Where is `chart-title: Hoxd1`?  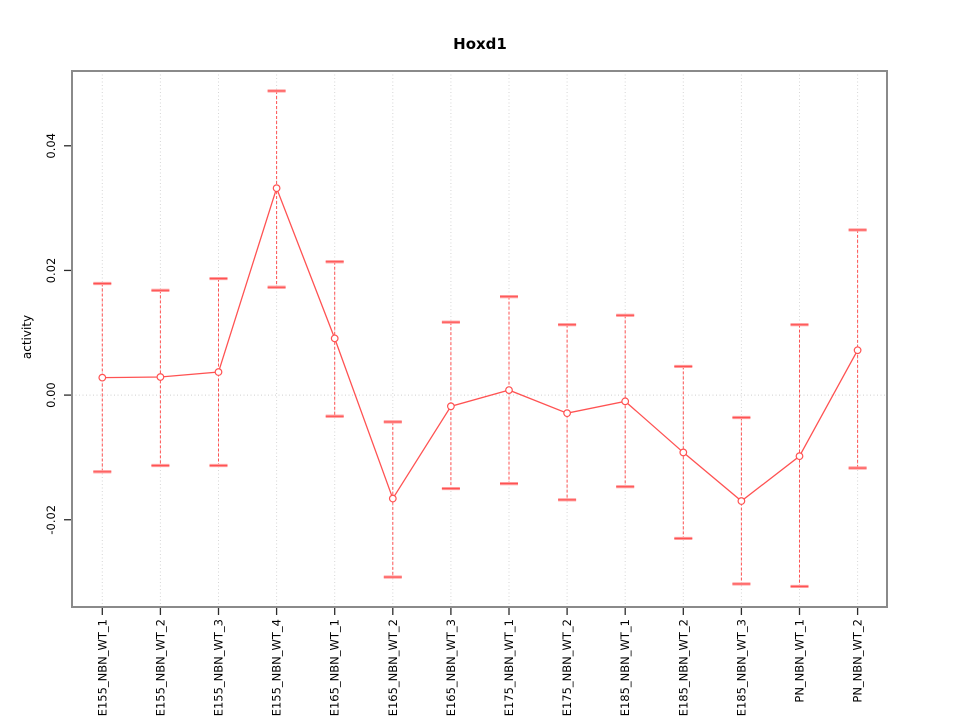
chart-title: Hoxd1 is located at coordinates (480, 44).